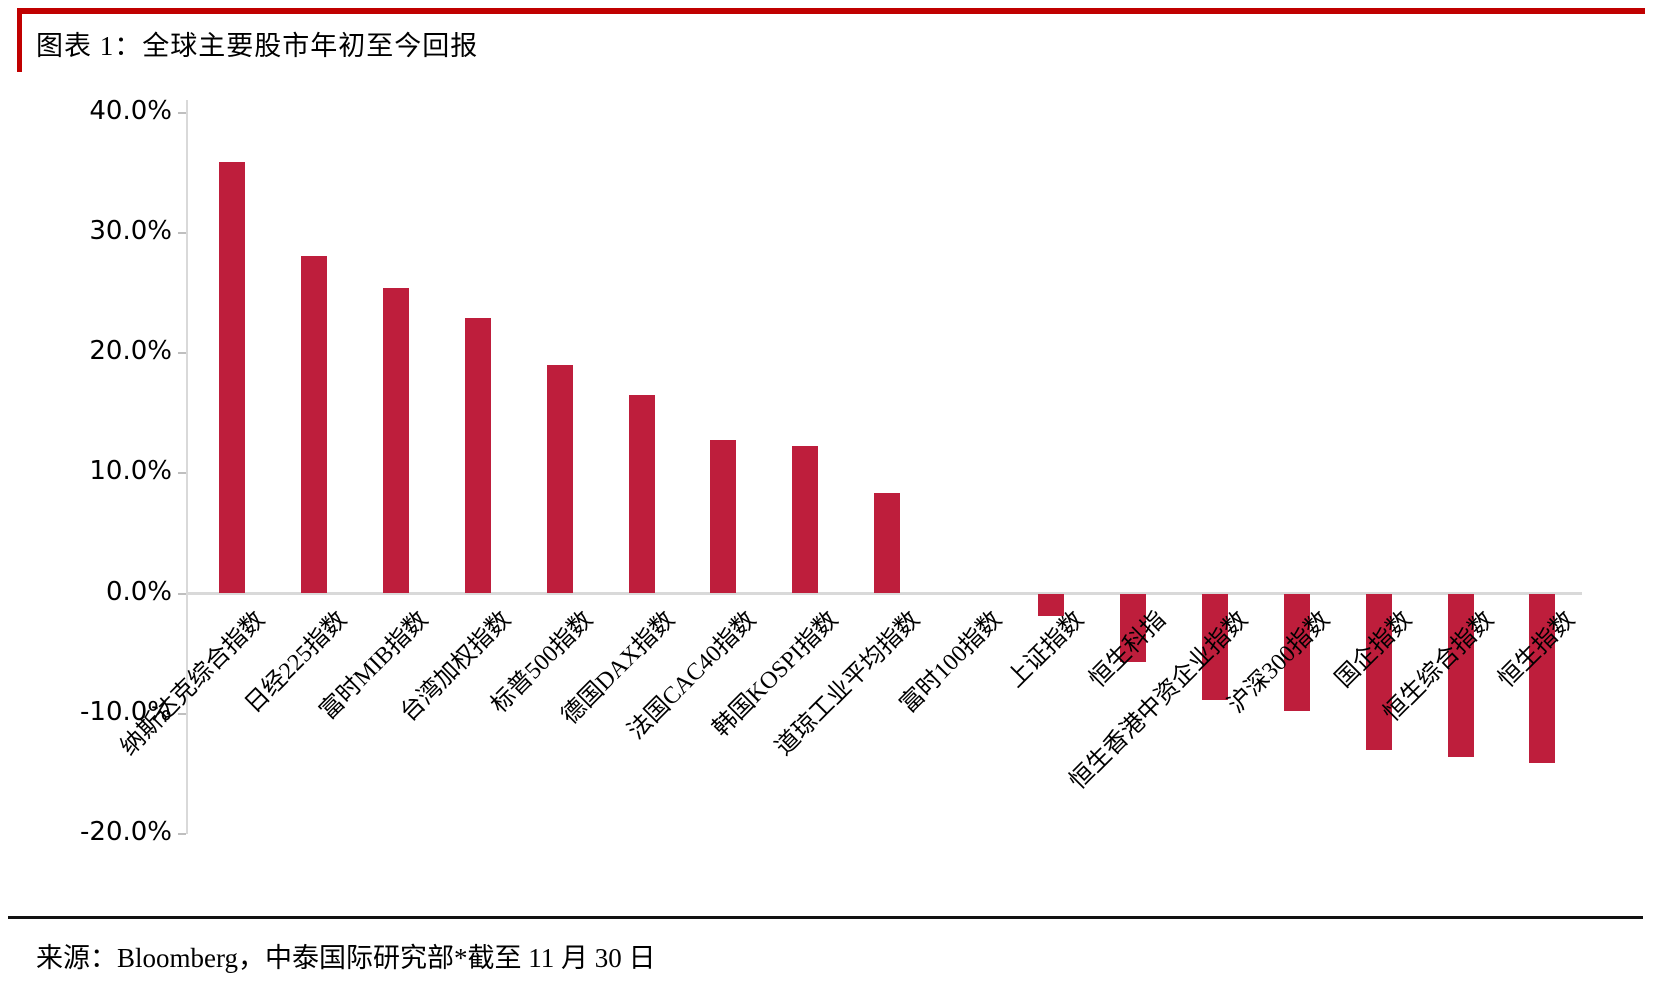 Image resolution: width=1667 pixels, height=982 pixels. What do you see at coordinates (887, 543) in the screenshot?
I see `bar-道琼工业平均指数` at bounding box center [887, 543].